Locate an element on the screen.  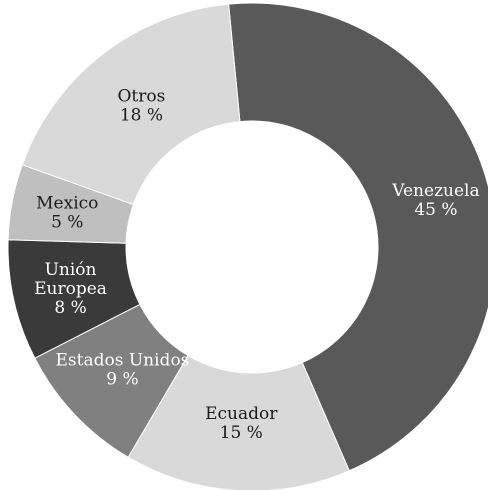
slice-label-otros: Otros 18 % is located at coordinates (141, 105).